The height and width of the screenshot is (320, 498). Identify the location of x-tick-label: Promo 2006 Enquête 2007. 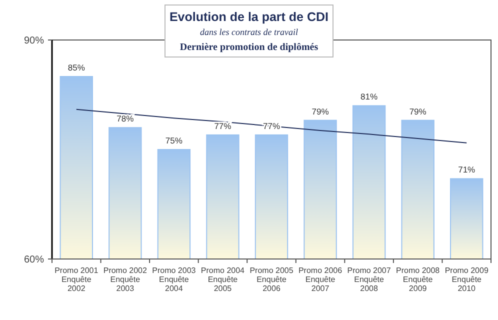
(320, 279).